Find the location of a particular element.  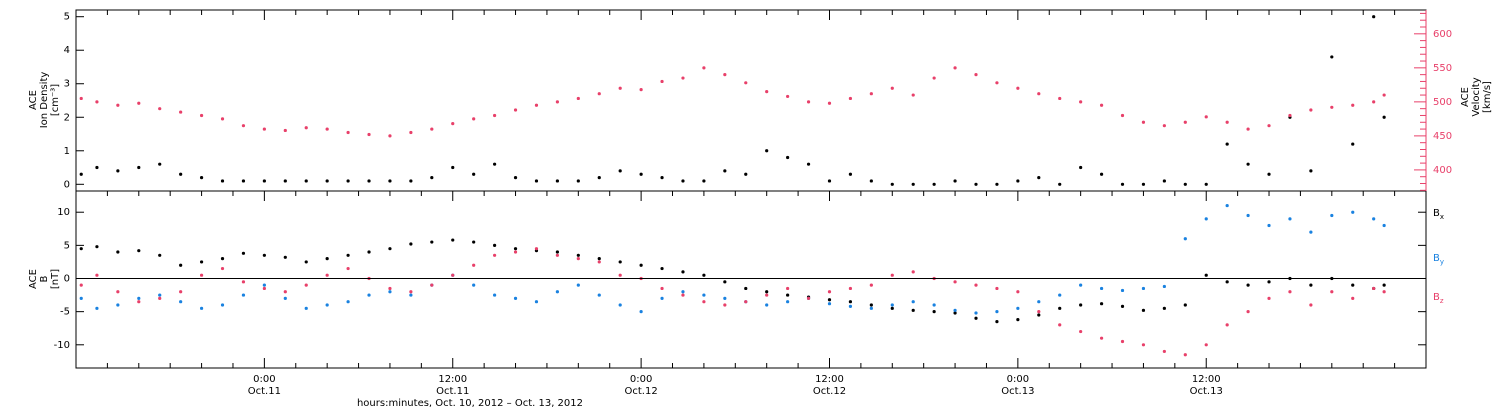

legend-bx-main: B is located at coordinates (1436, 213).